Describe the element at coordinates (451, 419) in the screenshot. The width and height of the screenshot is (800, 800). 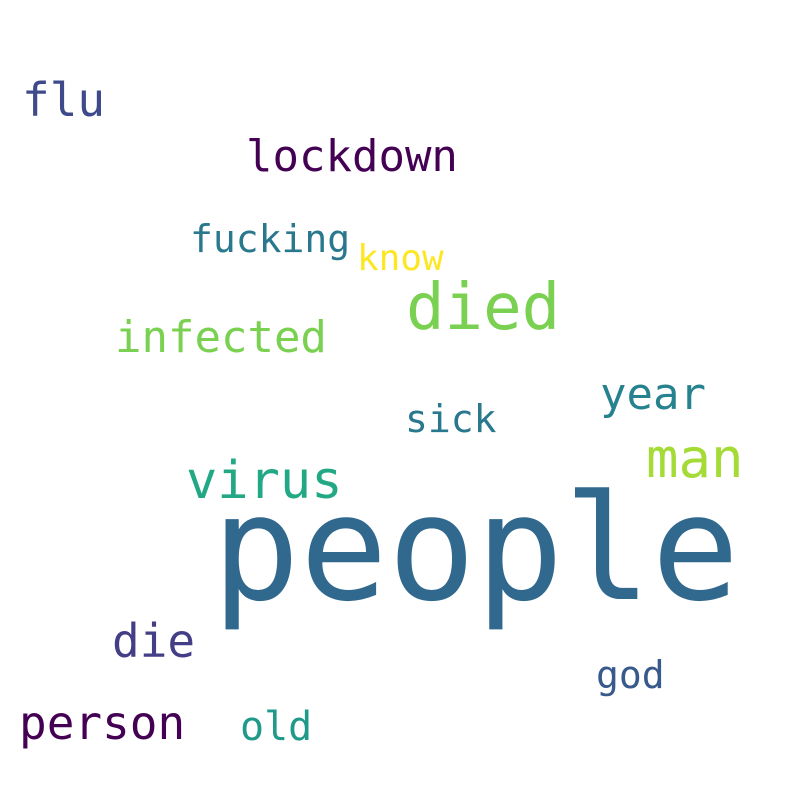
I see `word-sick: sick` at that location.